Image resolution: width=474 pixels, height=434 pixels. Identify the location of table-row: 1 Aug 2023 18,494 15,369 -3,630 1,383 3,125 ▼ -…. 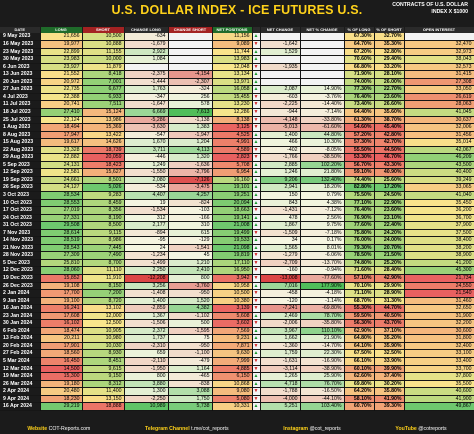
(237, 127).